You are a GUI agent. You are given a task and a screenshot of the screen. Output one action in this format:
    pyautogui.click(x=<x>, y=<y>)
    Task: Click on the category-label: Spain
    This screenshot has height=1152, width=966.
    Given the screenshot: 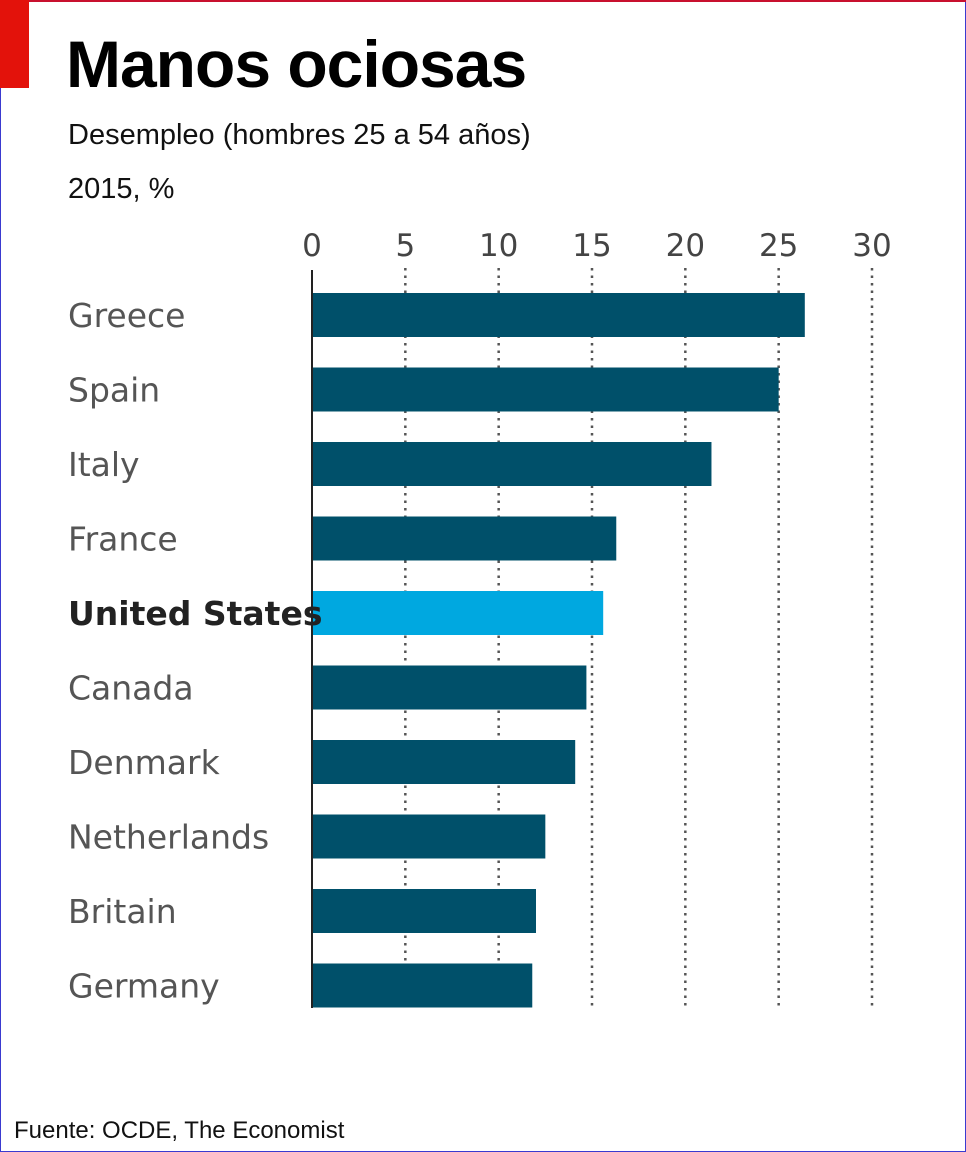 What is the action you would take?
    pyautogui.click(x=114, y=390)
    